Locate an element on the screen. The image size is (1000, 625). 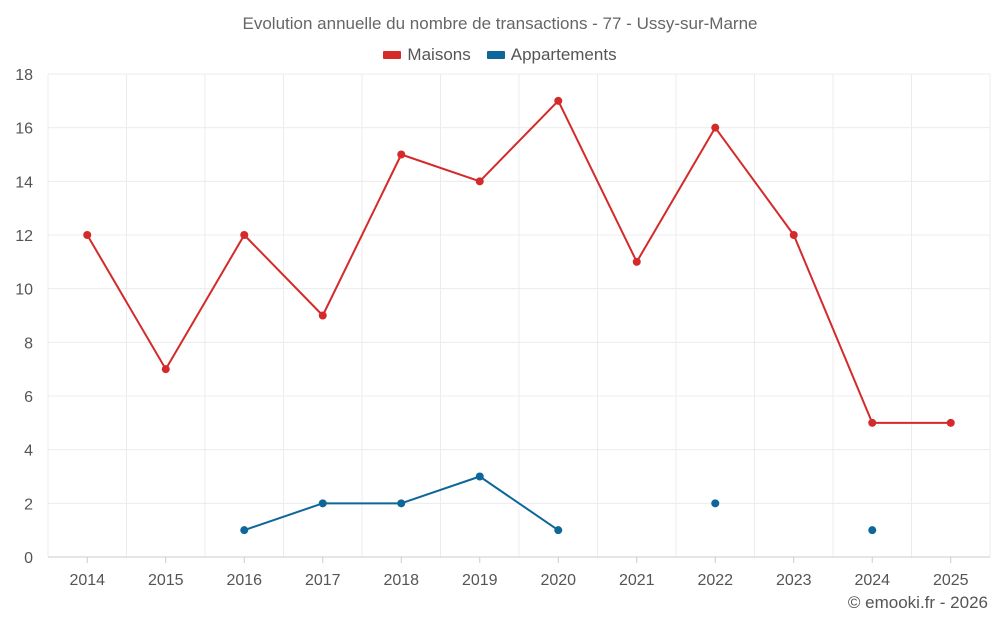
legend-item-appartements: Appartements is located at coordinates (551, 55).